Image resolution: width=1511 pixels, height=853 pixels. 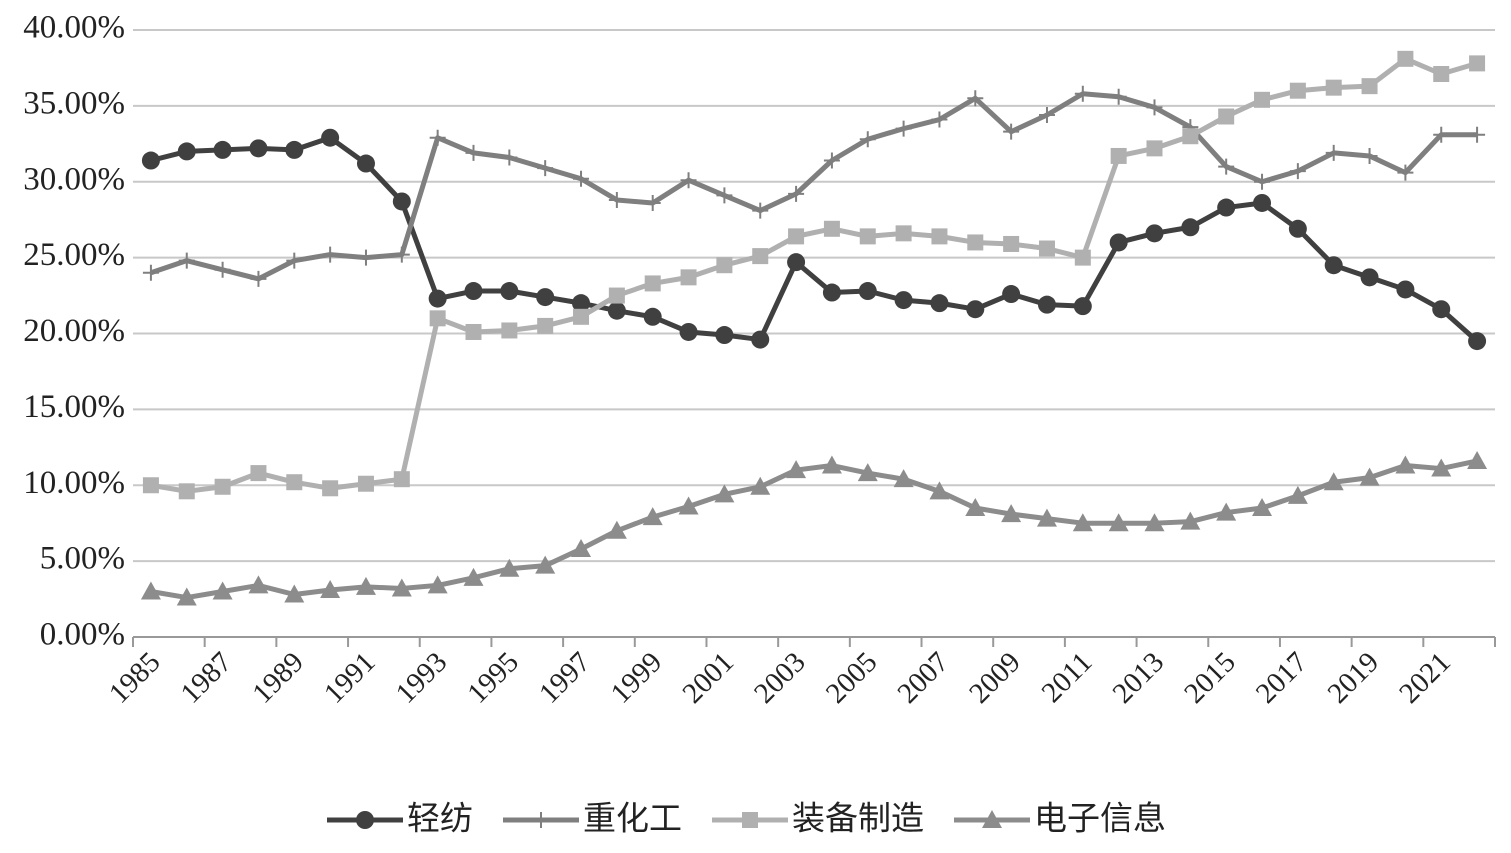 I want to click on x-tick-label: 1989, so click(x=278, y=678).